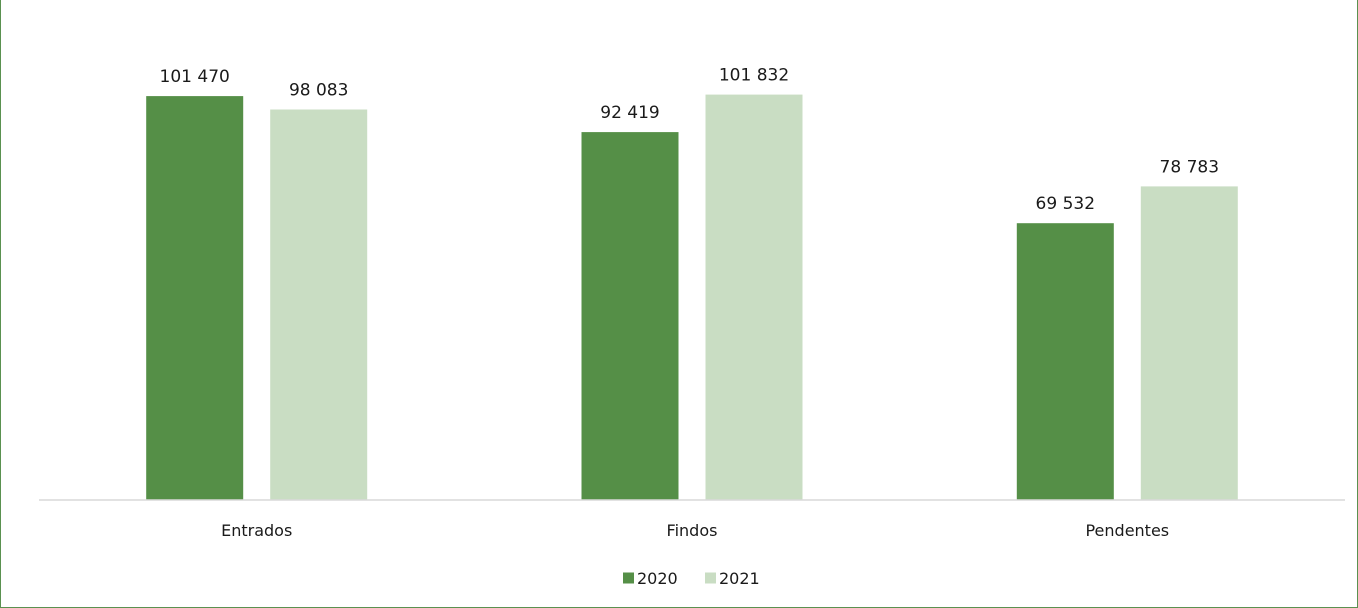 Image resolution: width=1358 pixels, height=608 pixels. I want to click on category-label-pendentes: Pendentes, so click(1127, 530).